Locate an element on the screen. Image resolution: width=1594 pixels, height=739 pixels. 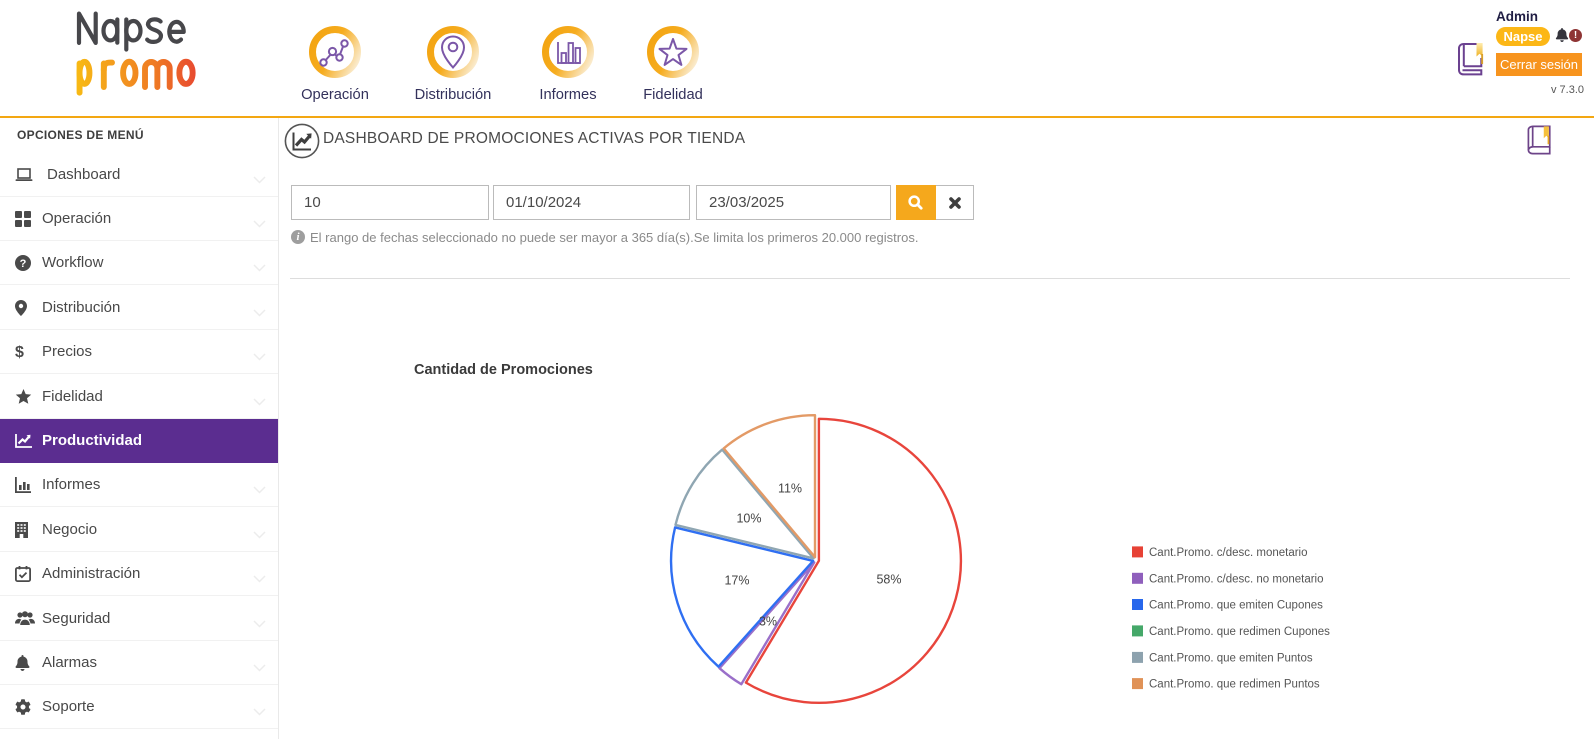
svg-text: 10% is located at coordinates (748, 519).